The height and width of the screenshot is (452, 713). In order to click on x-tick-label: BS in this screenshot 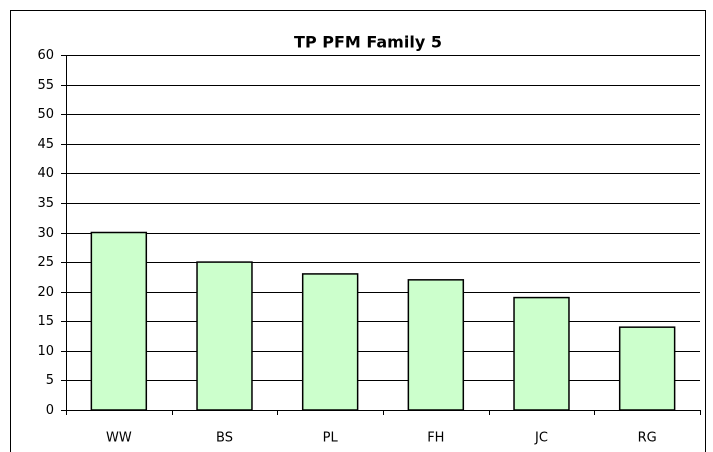, I will do `click(224, 438)`.